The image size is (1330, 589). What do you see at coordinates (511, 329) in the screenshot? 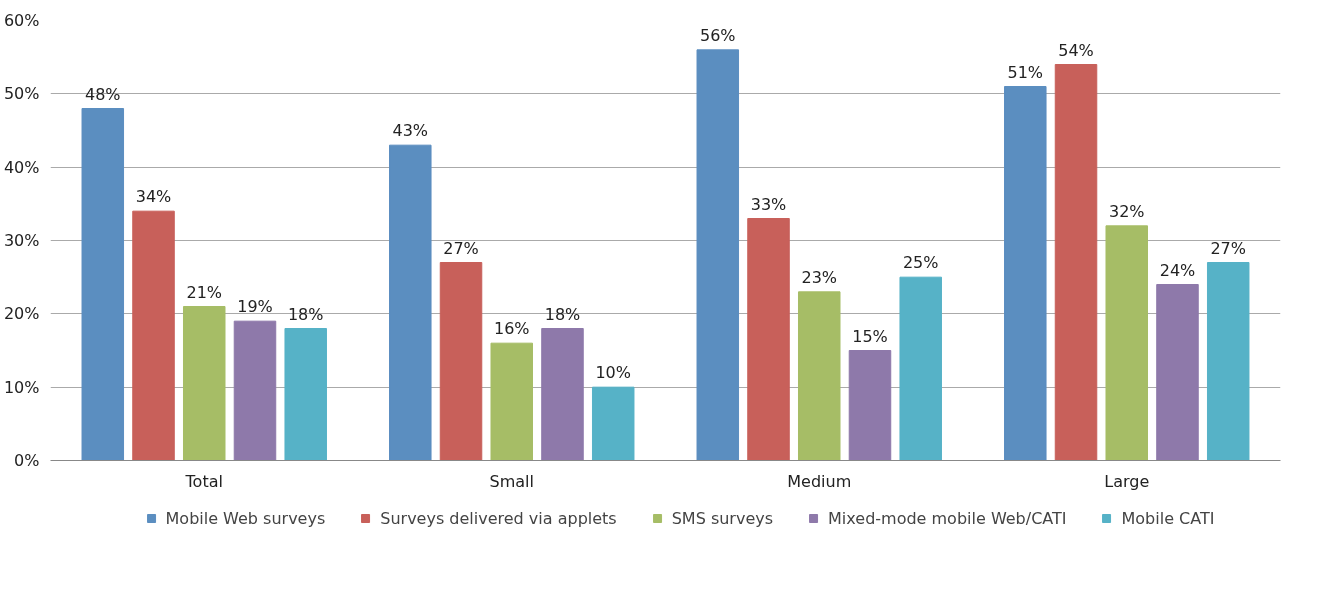
I see `data-label: 16%` at bounding box center [511, 329].